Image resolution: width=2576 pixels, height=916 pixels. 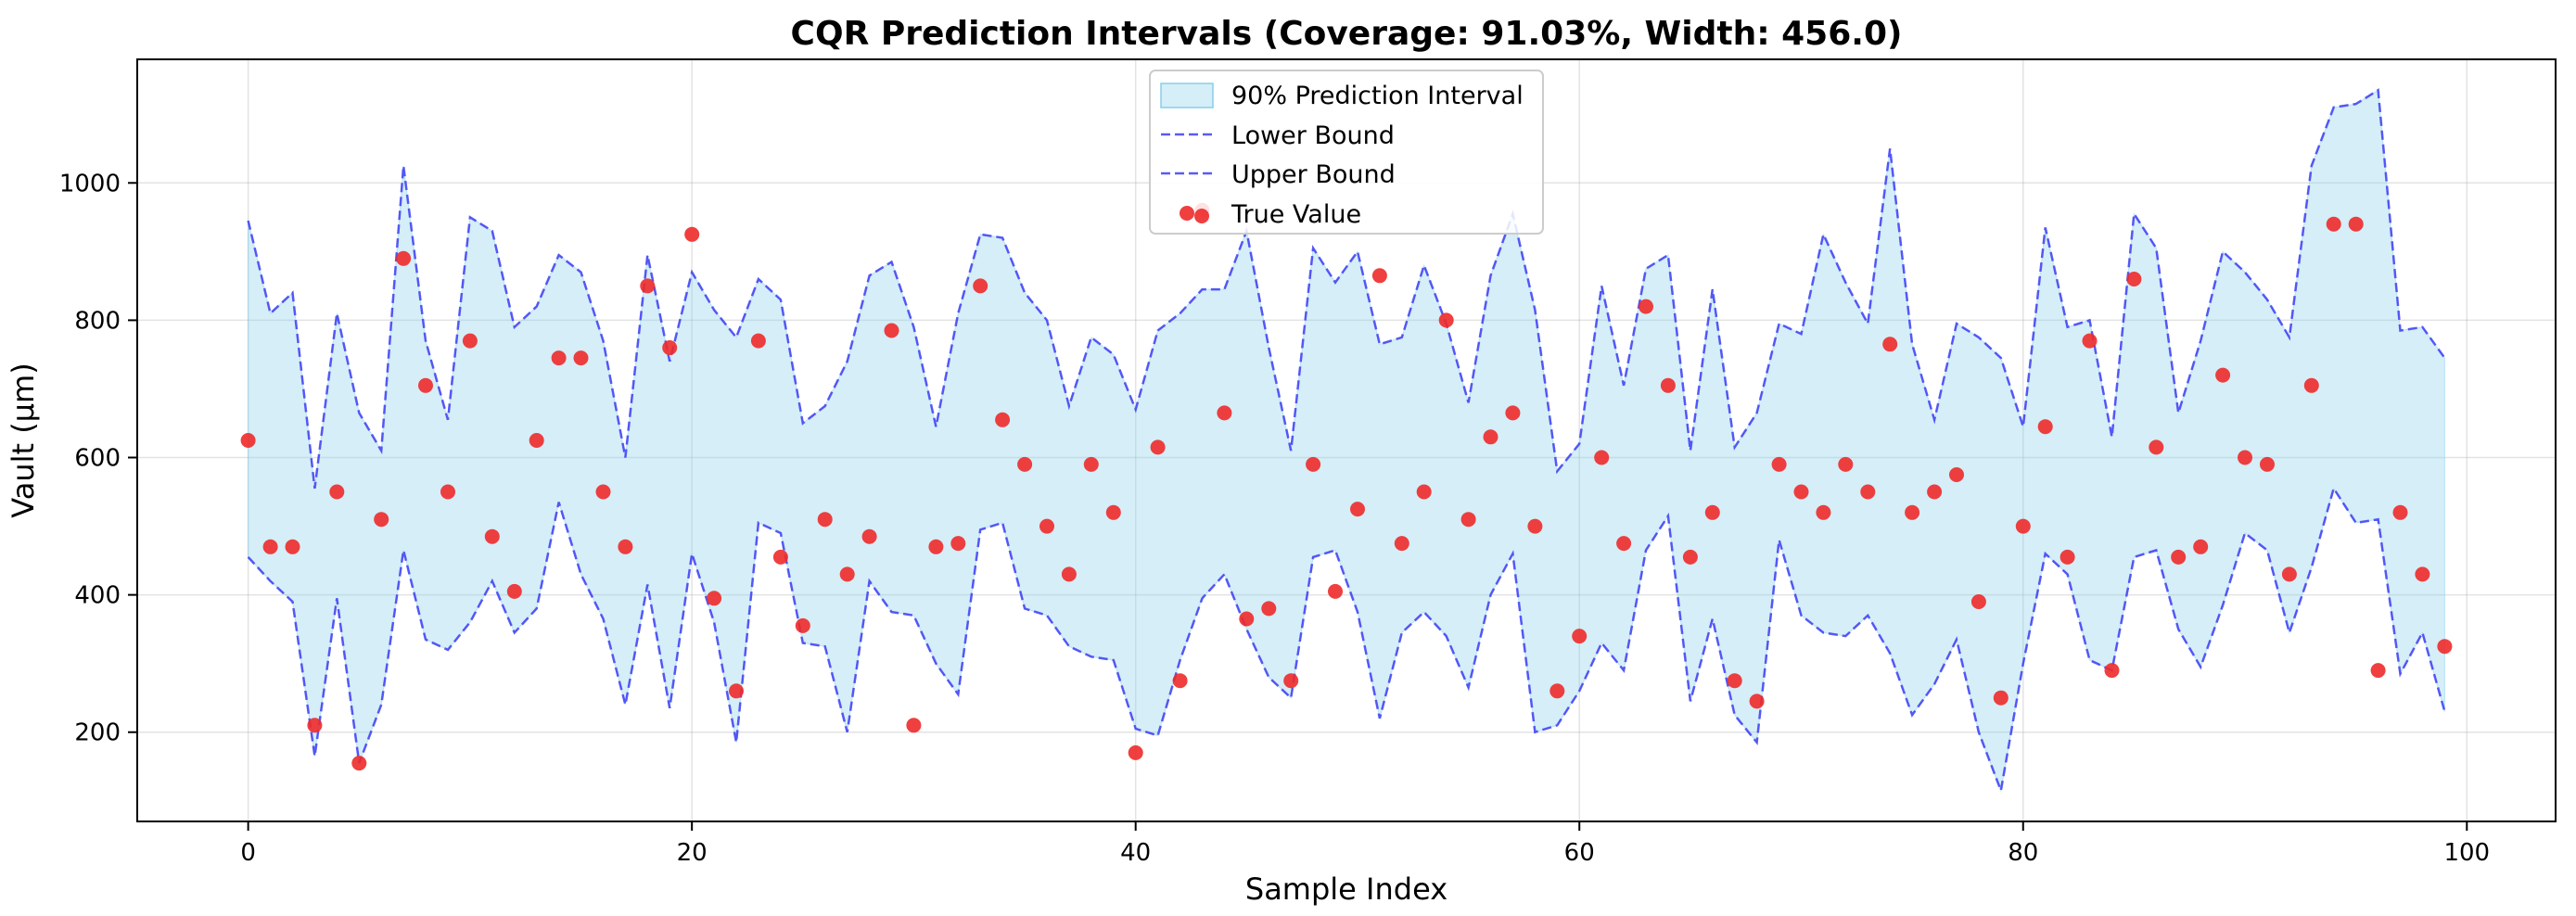 I want to click on x-tick-label: 80, so click(x=2023, y=853).